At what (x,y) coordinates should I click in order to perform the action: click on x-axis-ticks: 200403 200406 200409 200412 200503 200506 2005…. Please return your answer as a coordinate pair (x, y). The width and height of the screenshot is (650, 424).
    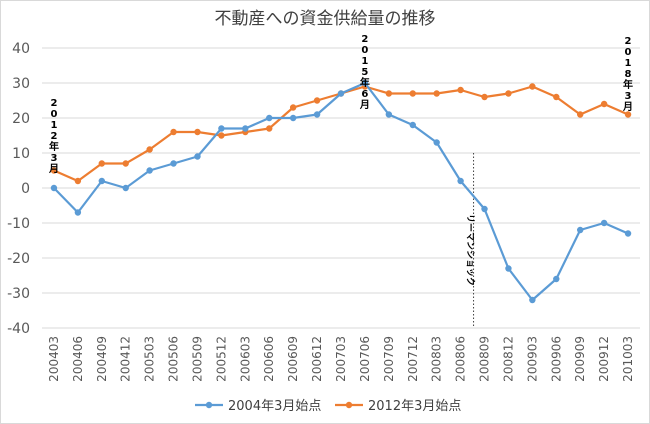
    Looking at the image, I should click on (341, 359).